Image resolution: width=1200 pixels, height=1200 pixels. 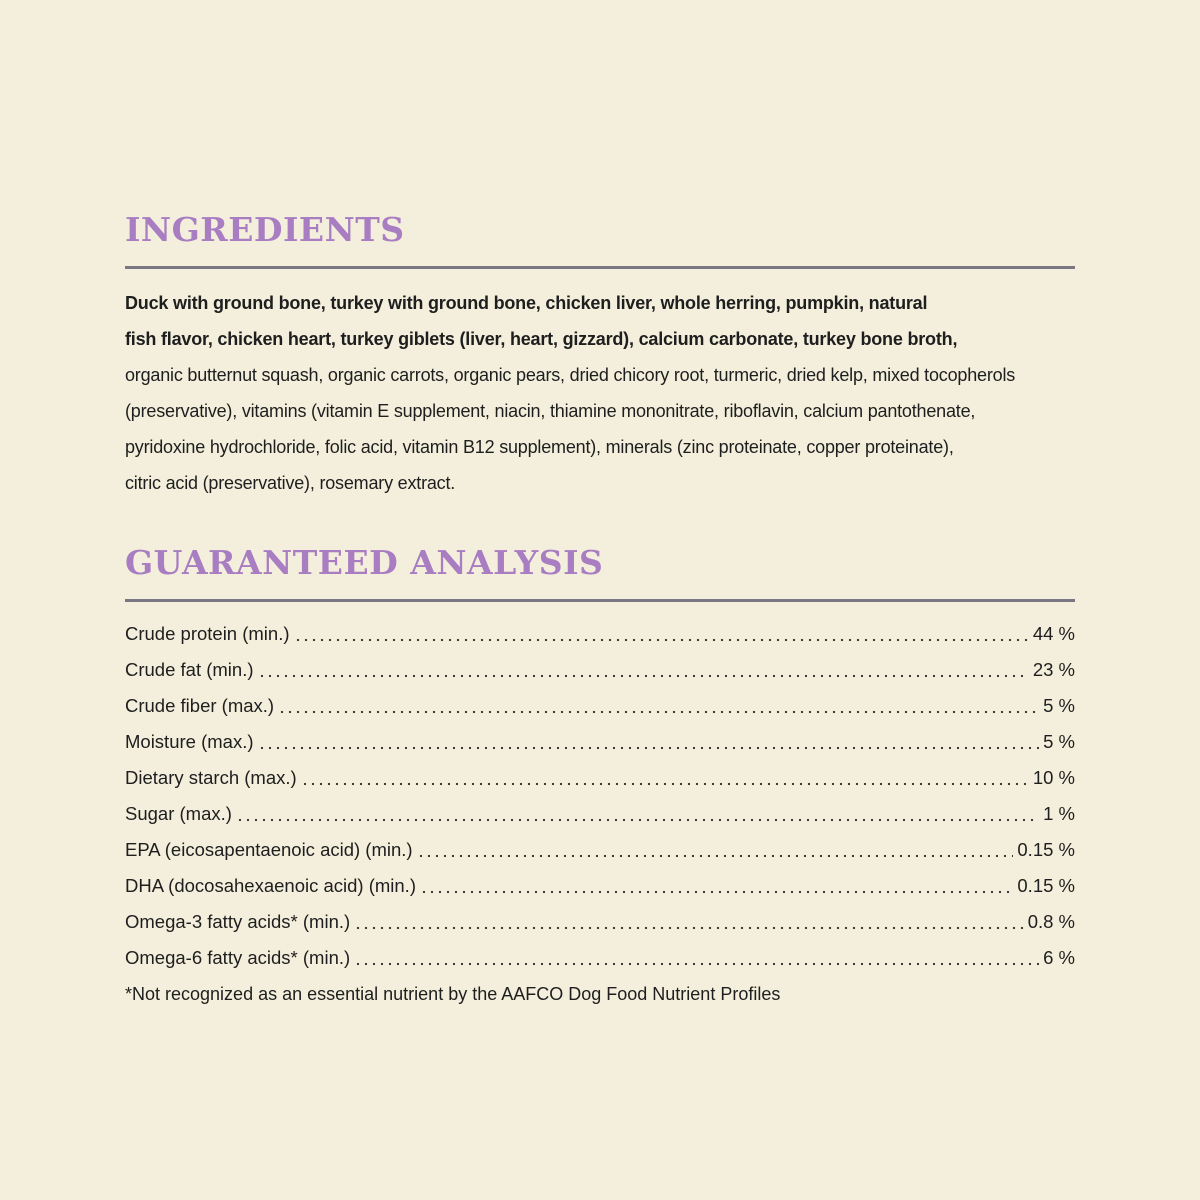 What do you see at coordinates (600, 886) in the screenshot?
I see `analysis-row: DHA (docosahexaenoic acid) (min.) 0.15 %` at bounding box center [600, 886].